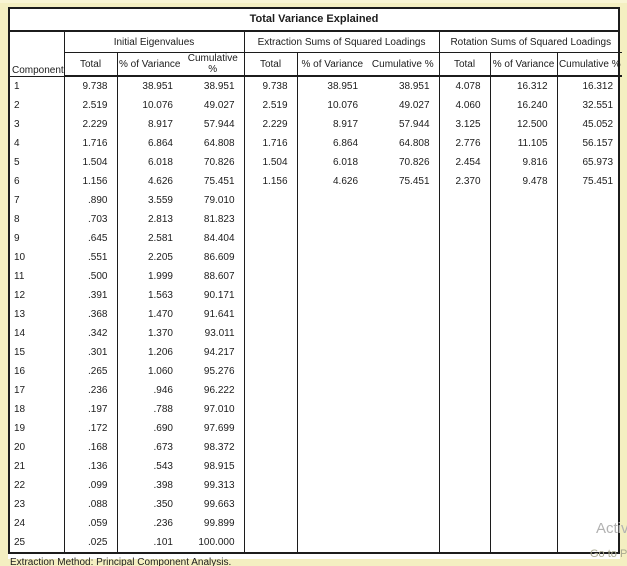 This screenshot has height=566, width=627. Describe the element at coordinates (37, 295) in the screenshot. I see `component-cell: 12` at that location.